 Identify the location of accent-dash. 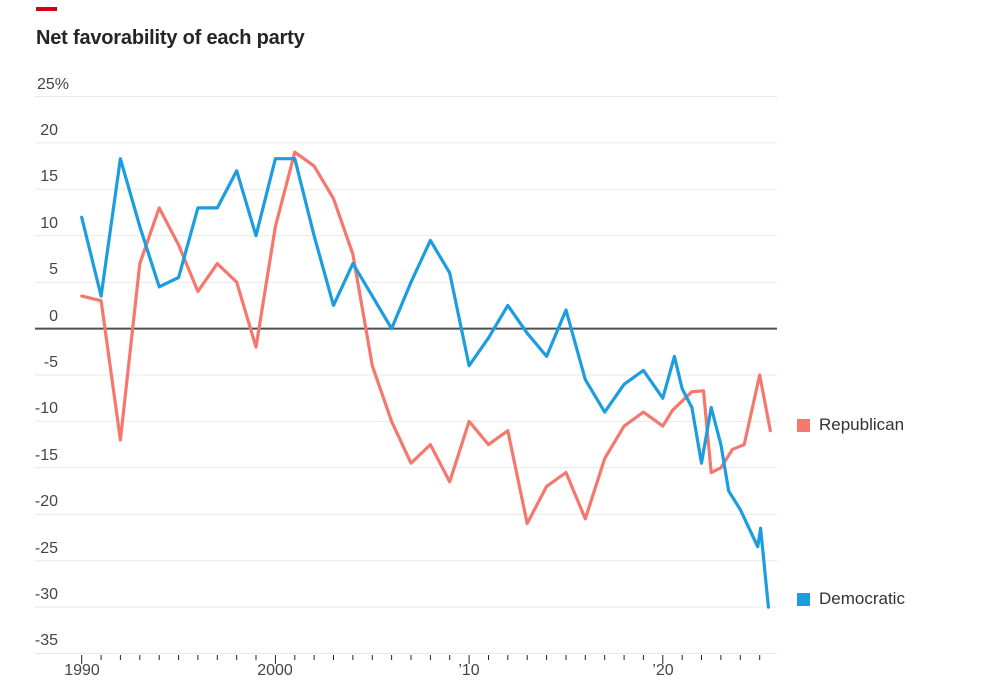
(46, 9).